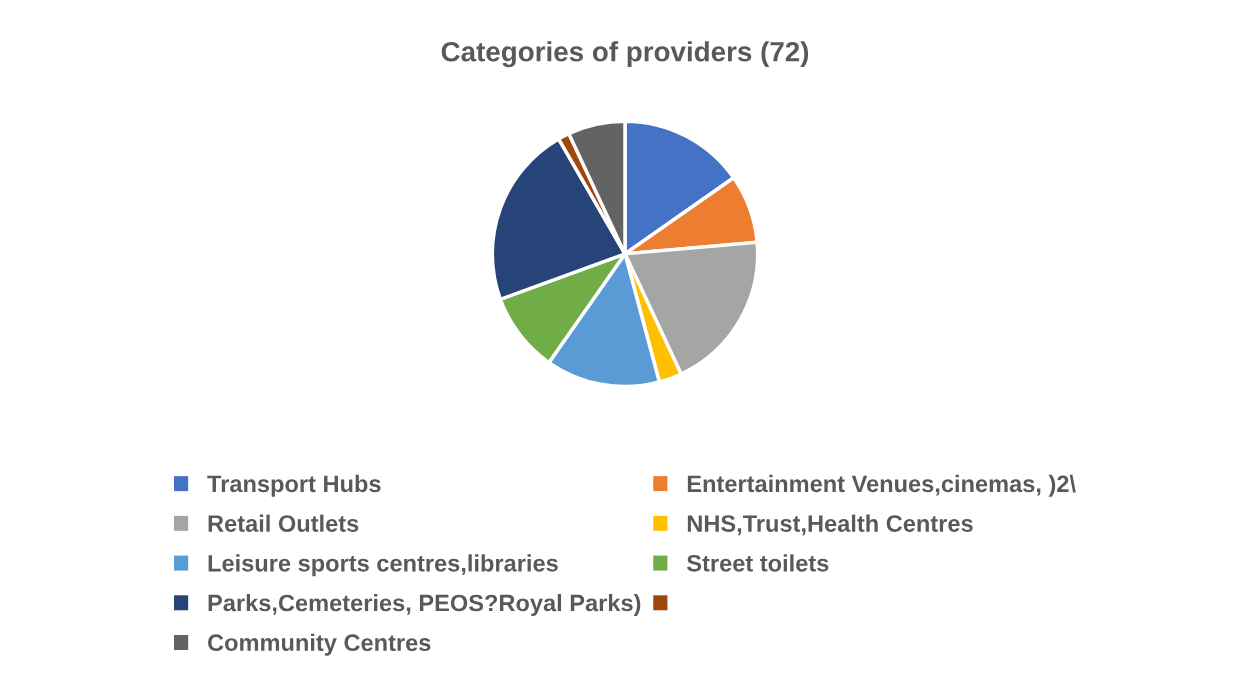 This screenshot has width=1250, height=677. I want to click on legend-label: Parks,Cemeteries, PEOS?Royal Parks), so click(424, 605).